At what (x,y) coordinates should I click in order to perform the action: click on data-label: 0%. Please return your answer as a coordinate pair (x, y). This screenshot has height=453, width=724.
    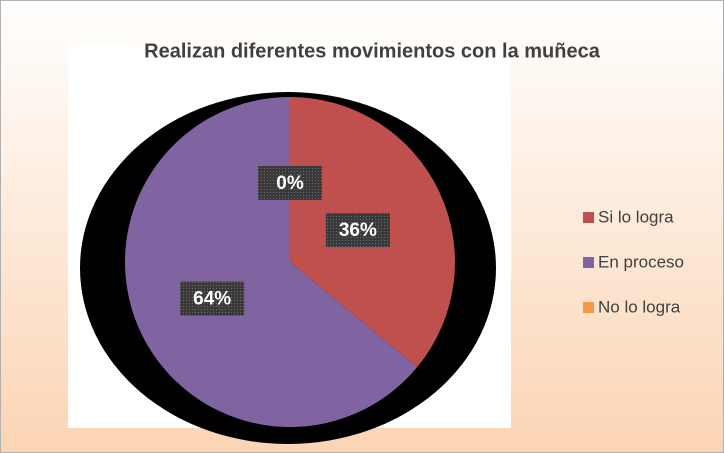
    Looking at the image, I should click on (290, 183).